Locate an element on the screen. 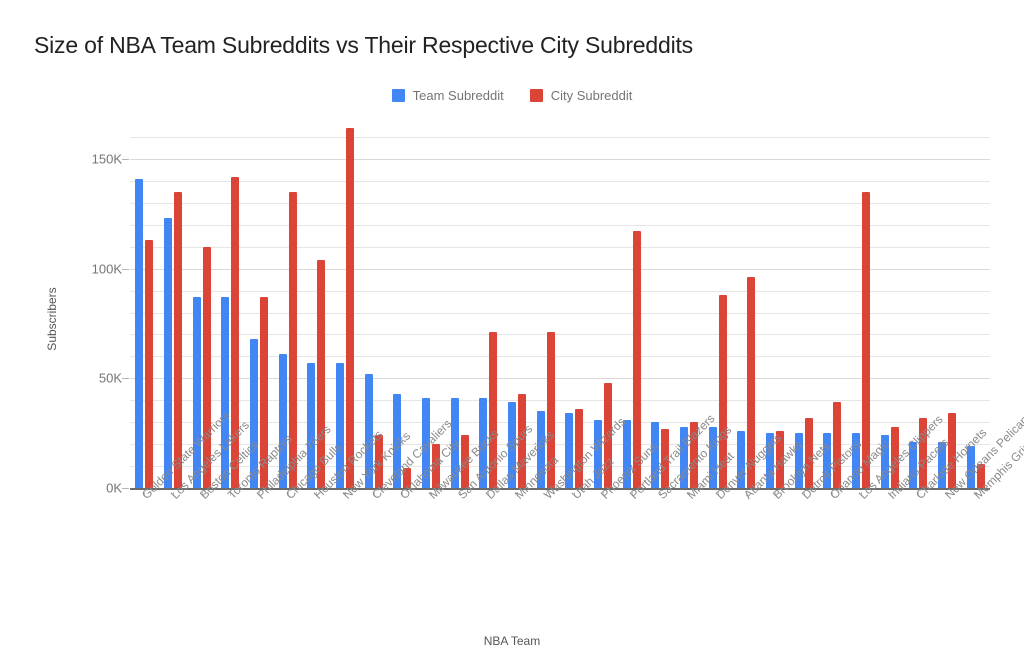 This screenshot has width=1024, height=660. legend-item-city-subreddit: City Subreddit is located at coordinates (580, 95).